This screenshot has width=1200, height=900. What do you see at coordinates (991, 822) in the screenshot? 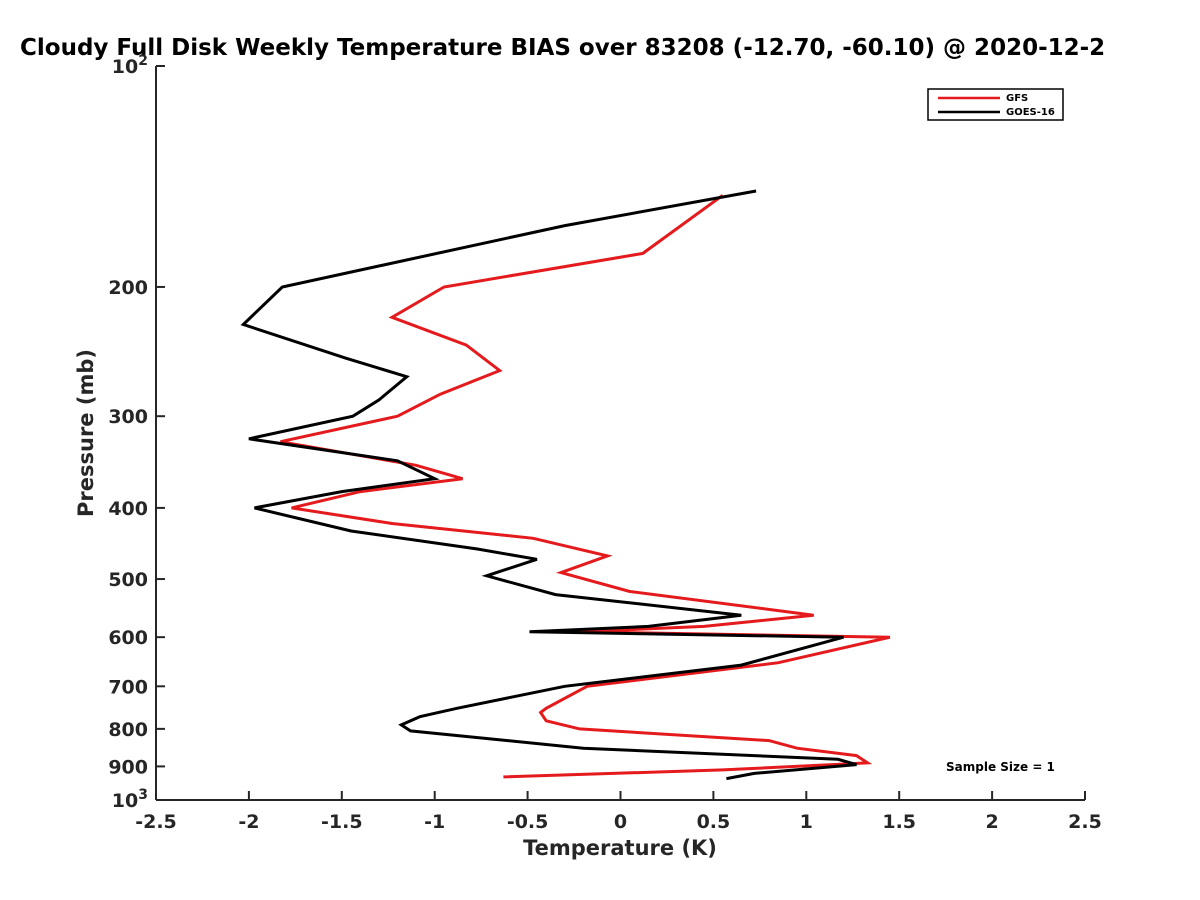
I see `x-tick-label: 2` at bounding box center [991, 822].